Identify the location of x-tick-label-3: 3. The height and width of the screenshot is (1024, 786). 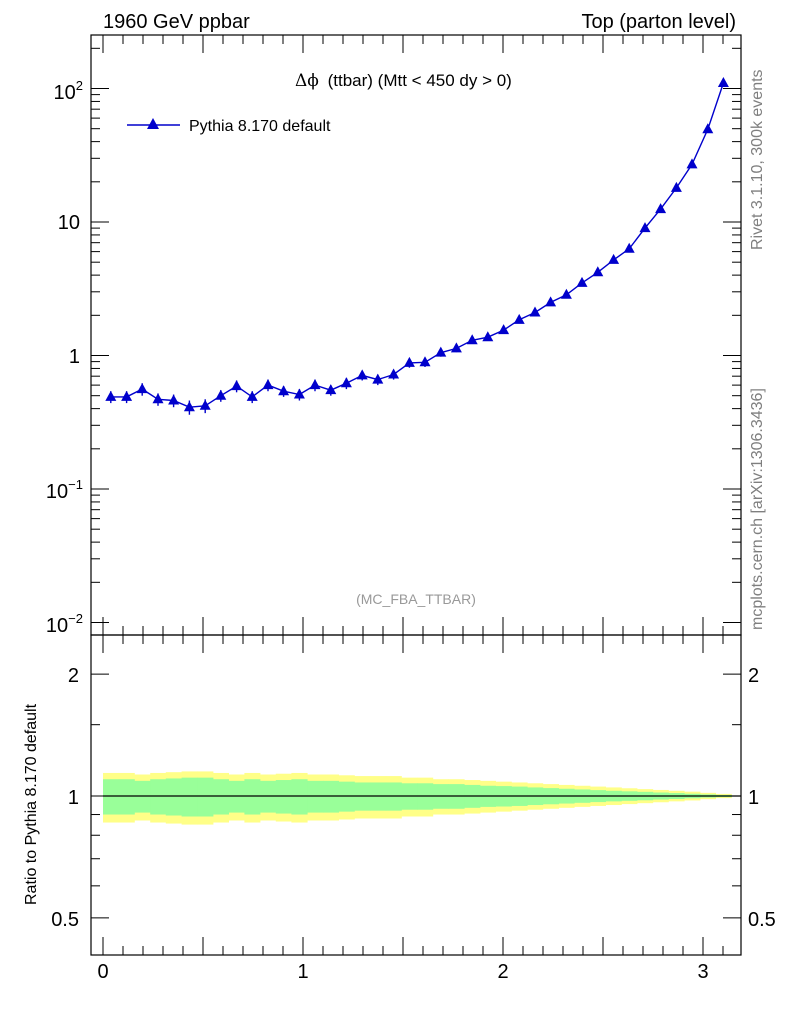
(702, 972).